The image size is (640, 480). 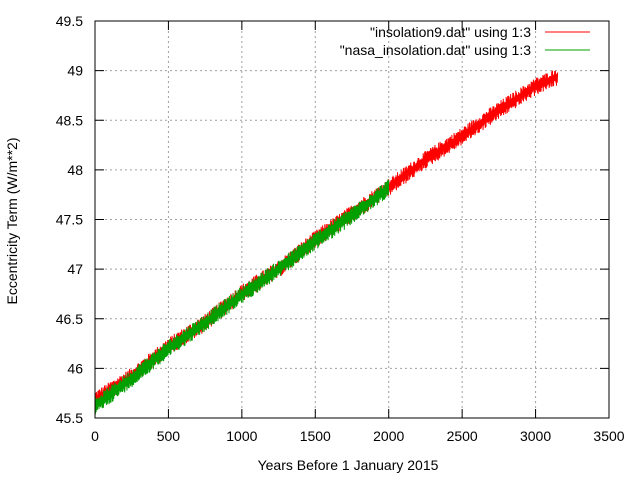 What do you see at coordinates (436, 50) in the screenshot?
I see `legend-label-series-2: "nasa_insolation.dat" using 1:3` at bounding box center [436, 50].